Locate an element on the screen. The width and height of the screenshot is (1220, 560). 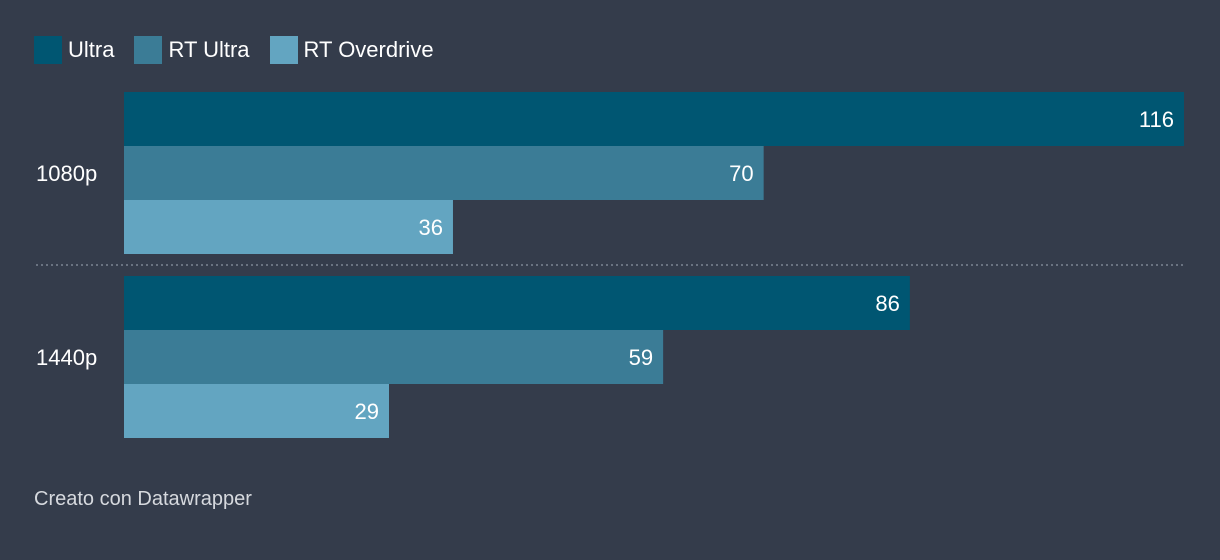
value-label-1080p-rt-ultra: 70 is located at coordinates (741, 173).